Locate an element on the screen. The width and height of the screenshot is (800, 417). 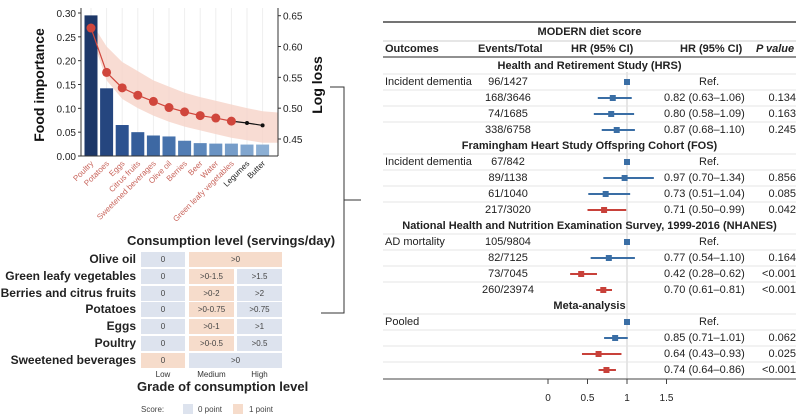
y2-tick-label: 0.45 is located at coordinates (293, 140).